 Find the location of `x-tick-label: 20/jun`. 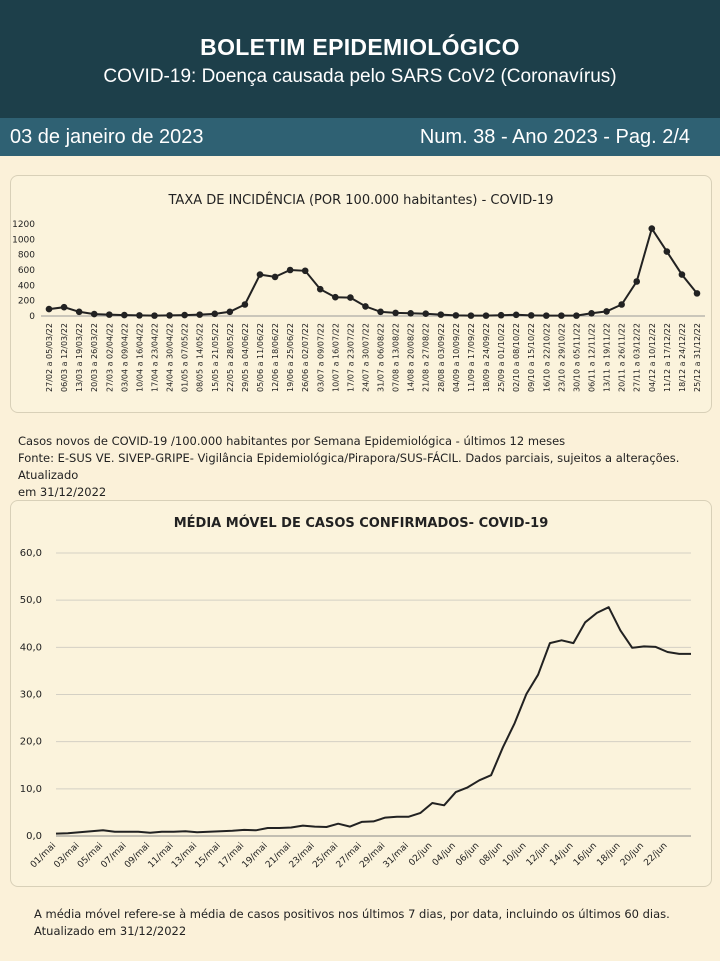

x-tick-label: 20/jun is located at coordinates (632, 854).